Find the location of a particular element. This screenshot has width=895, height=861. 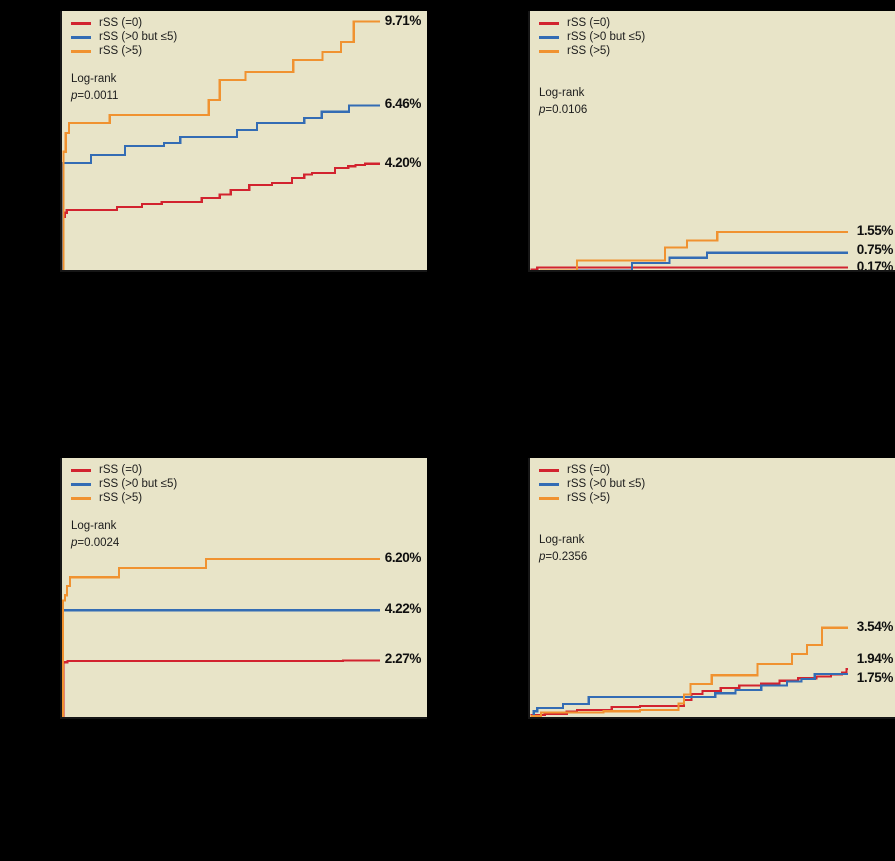

endpoint-label-red: 0.17% is located at coordinates (875, 265).